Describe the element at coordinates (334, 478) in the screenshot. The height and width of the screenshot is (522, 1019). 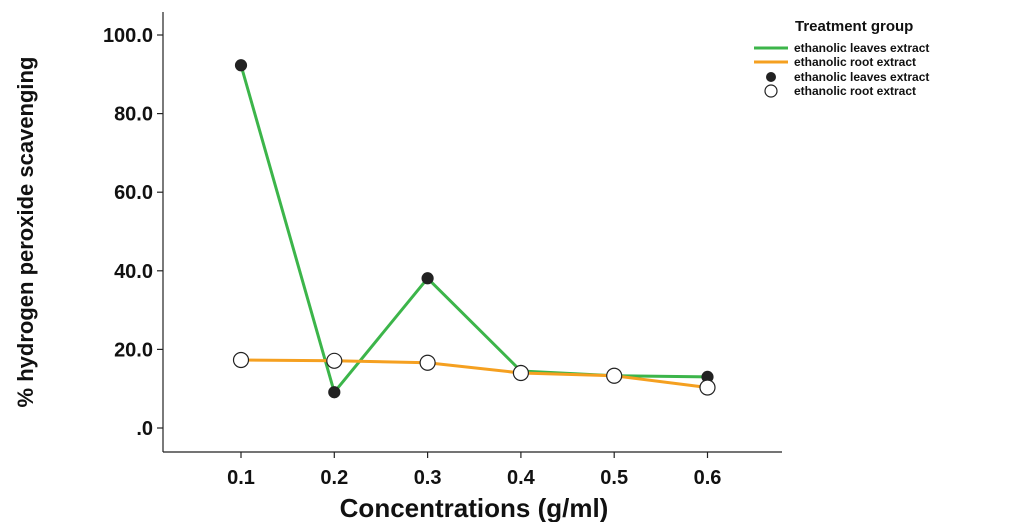
I see `x-tick-label: 0.2` at that location.